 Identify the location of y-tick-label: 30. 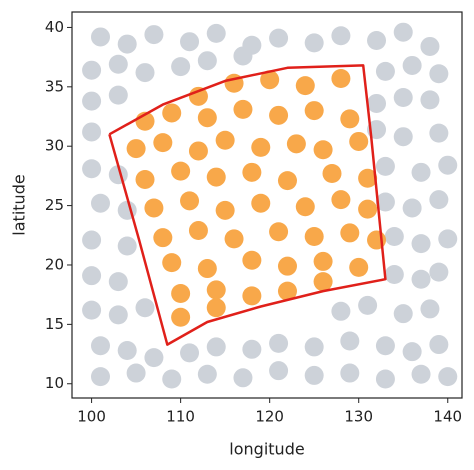
(54, 146).